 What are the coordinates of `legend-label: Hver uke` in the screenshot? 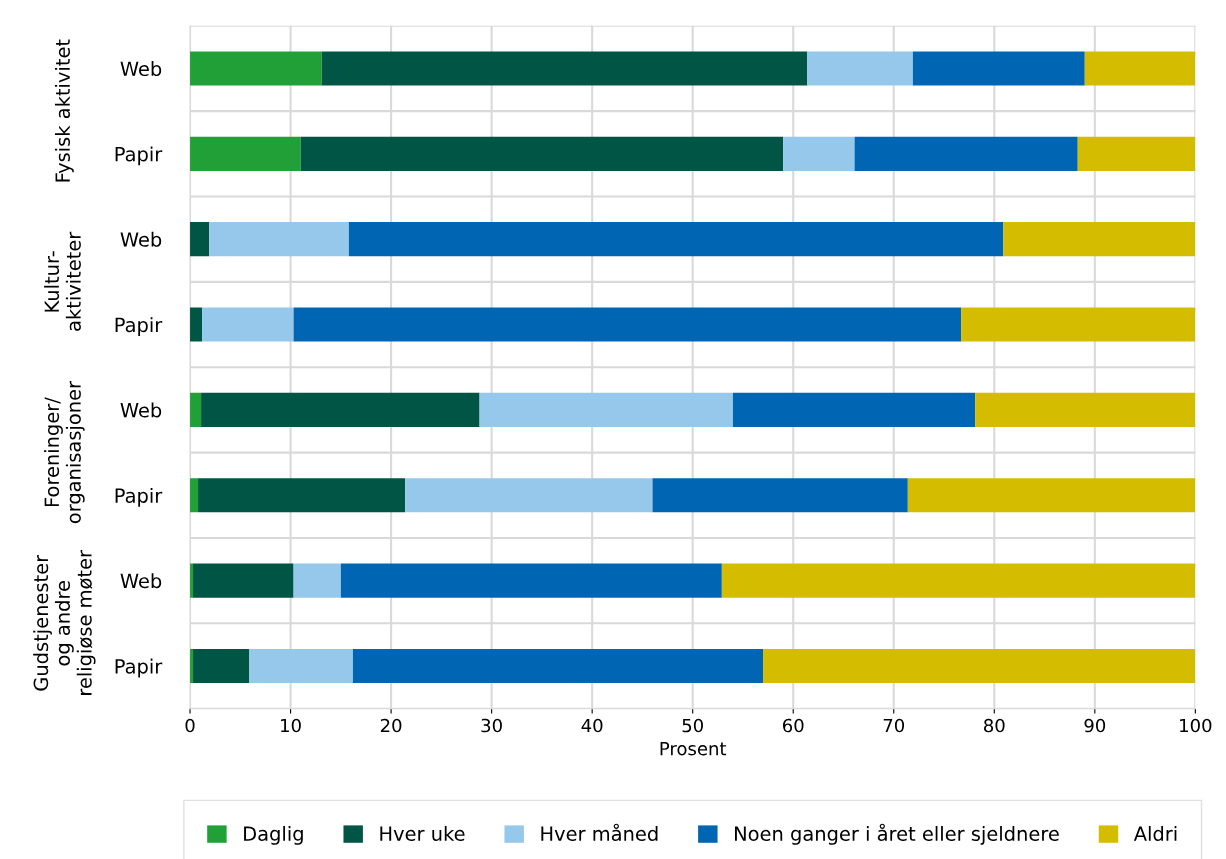 It's located at (422, 833).